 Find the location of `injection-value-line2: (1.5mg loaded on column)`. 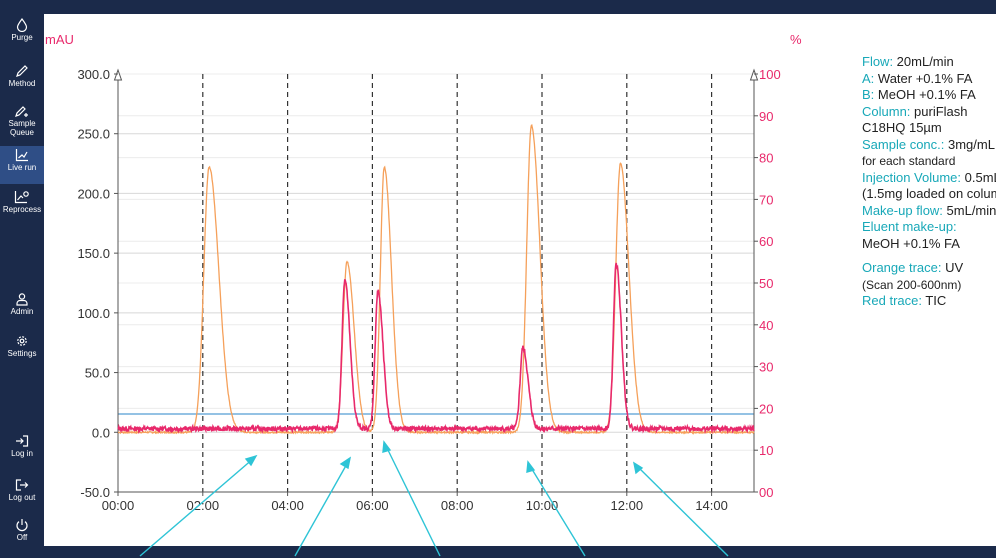

injection-value-line2: (1.5mg loaded on column) is located at coordinates (929, 193).